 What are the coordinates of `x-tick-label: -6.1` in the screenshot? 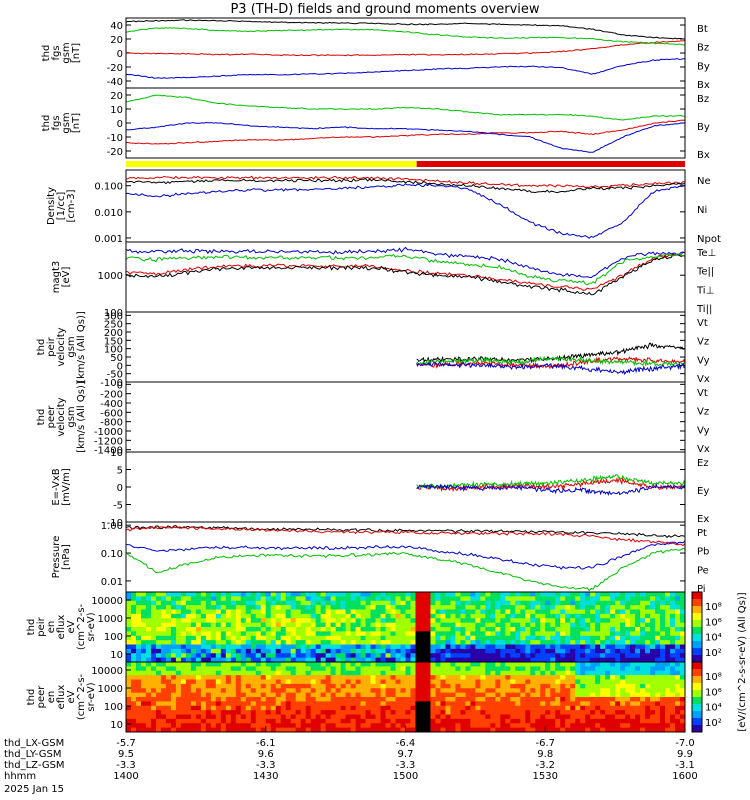 It's located at (266, 743).